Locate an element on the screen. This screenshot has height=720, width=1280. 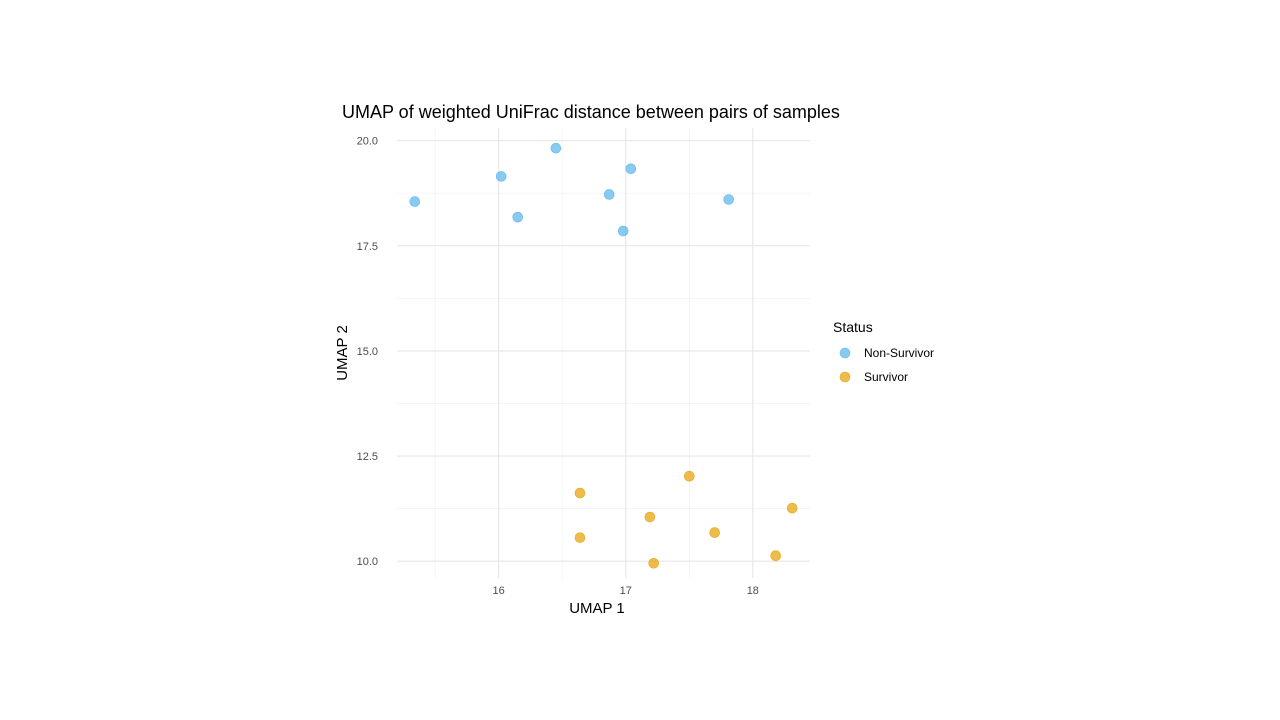
y-tick-label: 12.5 is located at coordinates (367, 457).